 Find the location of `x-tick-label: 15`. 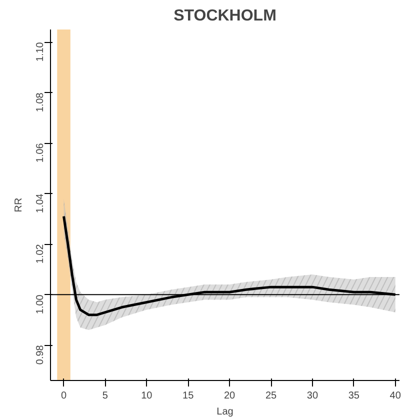

x-tick-label: 15 is located at coordinates (188, 396).